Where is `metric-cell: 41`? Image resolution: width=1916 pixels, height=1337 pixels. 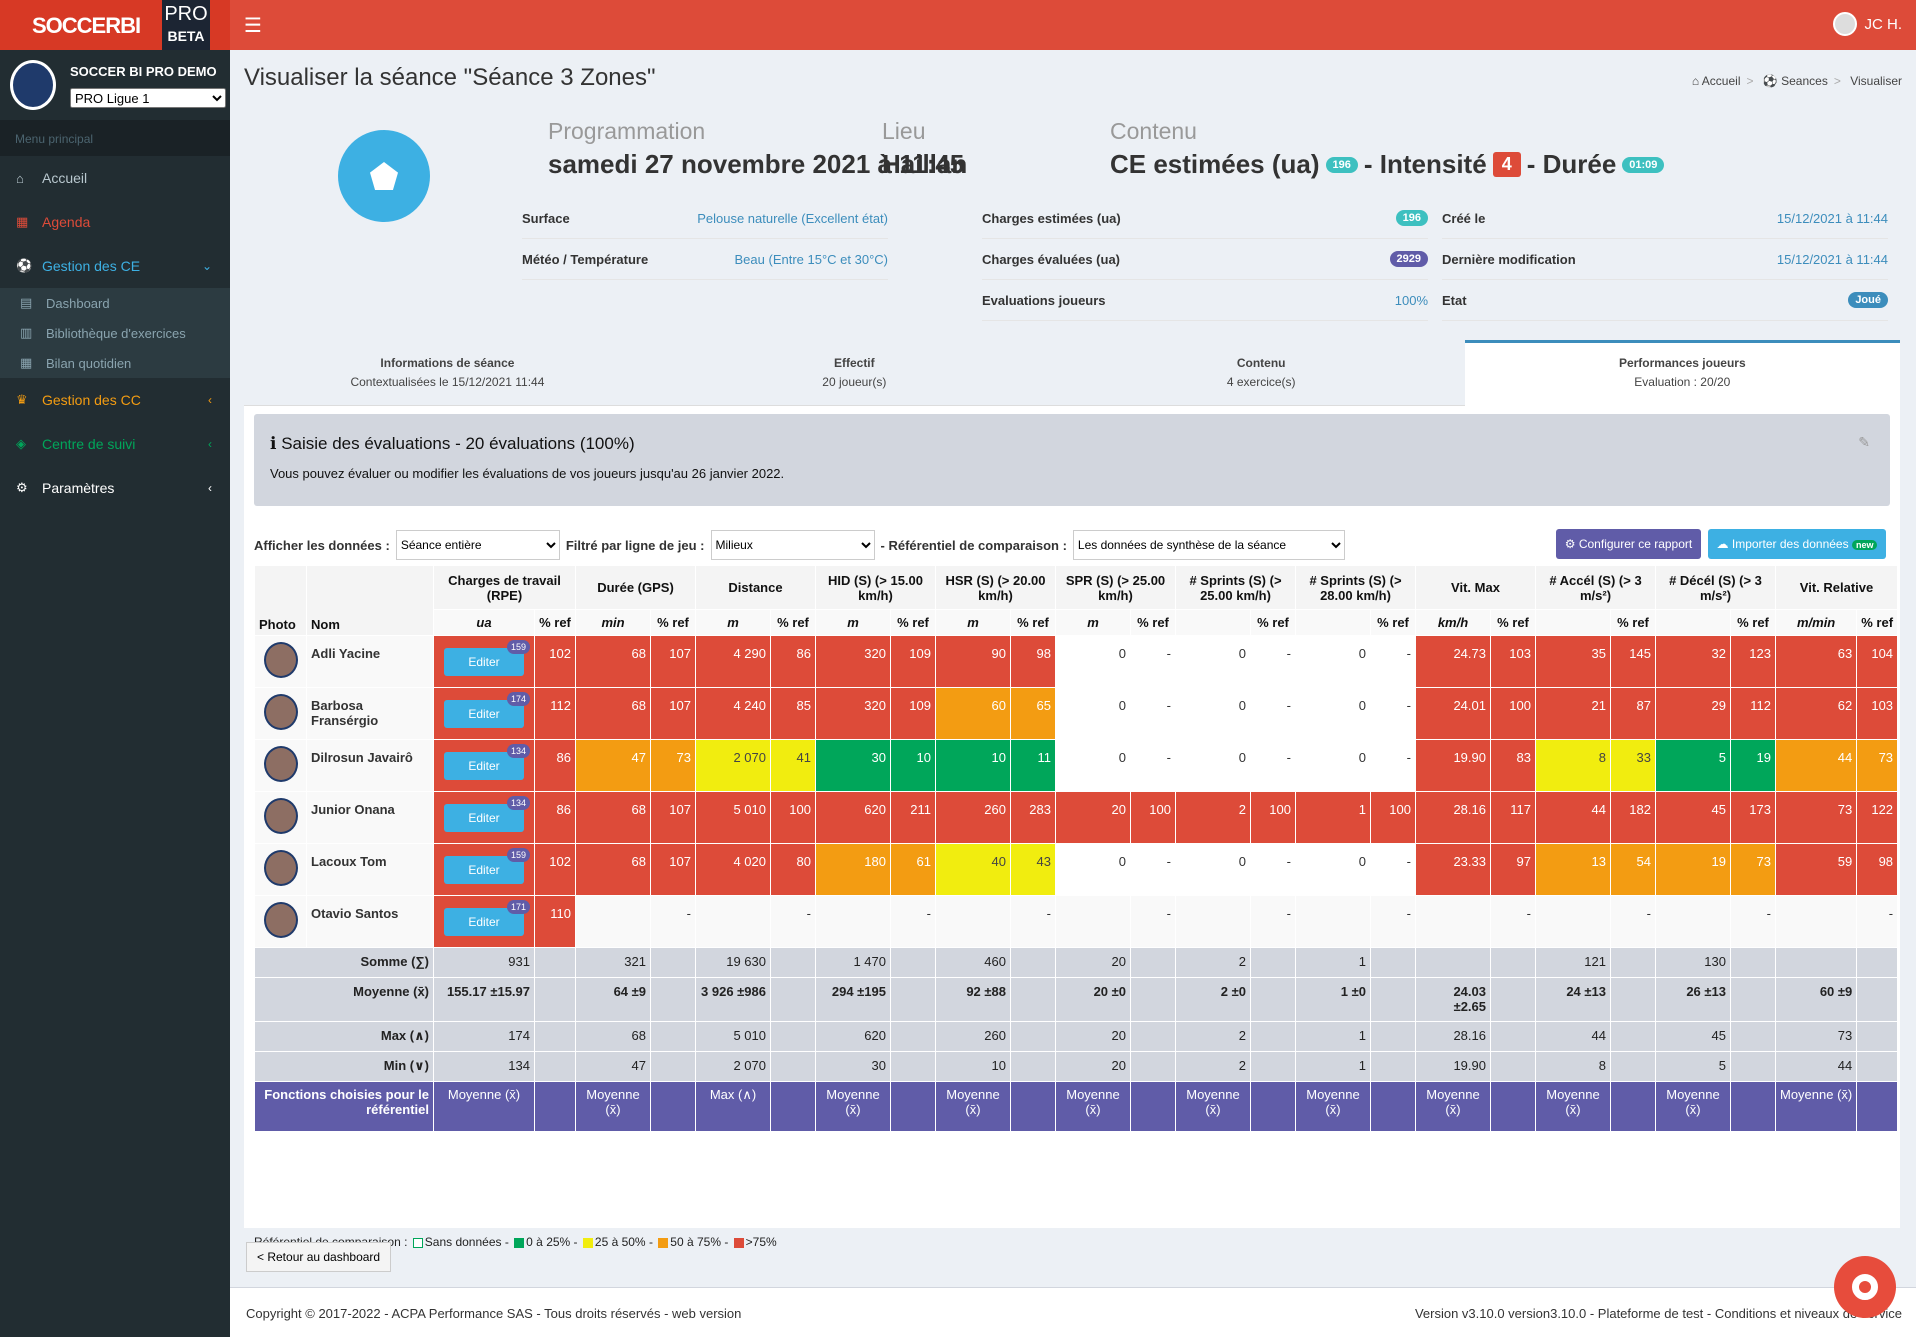 metric-cell: 41 is located at coordinates (793, 765).